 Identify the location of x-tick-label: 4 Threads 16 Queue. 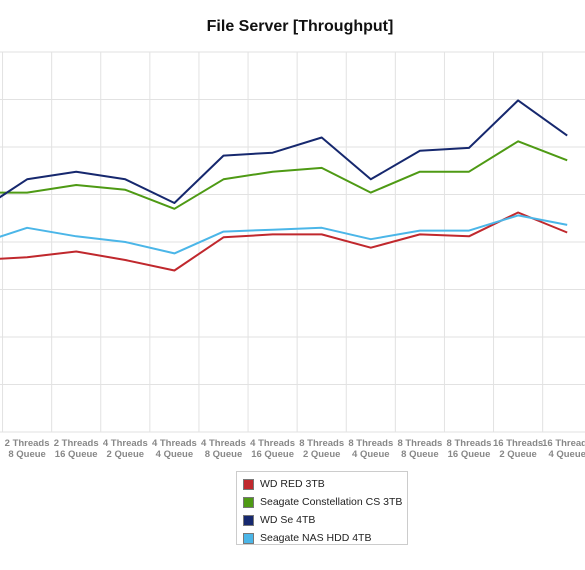
(272, 449).